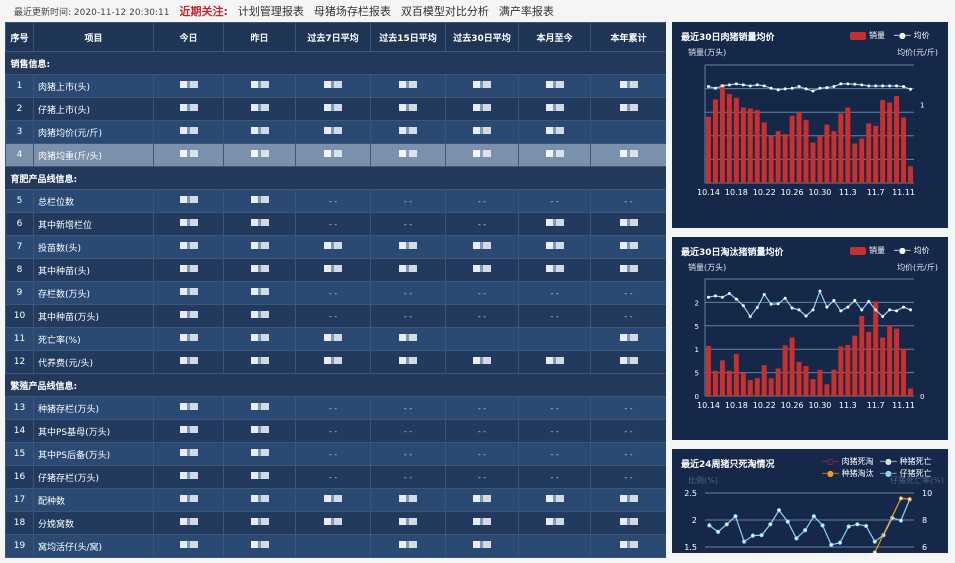 Image resolution: width=955 pixels, height=563 pixels. Describe the element at coordinates (335, 316) in the screenshot. I see `table-row: 10 其中种苗(万头) - -- -- -- -- -` at that location.